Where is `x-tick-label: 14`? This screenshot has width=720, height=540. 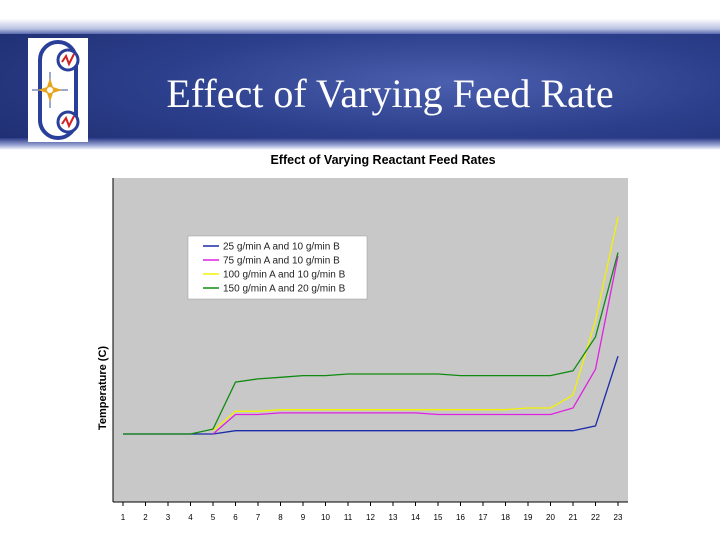
x-tick-label: 14 is located at coordinates (415, 517).